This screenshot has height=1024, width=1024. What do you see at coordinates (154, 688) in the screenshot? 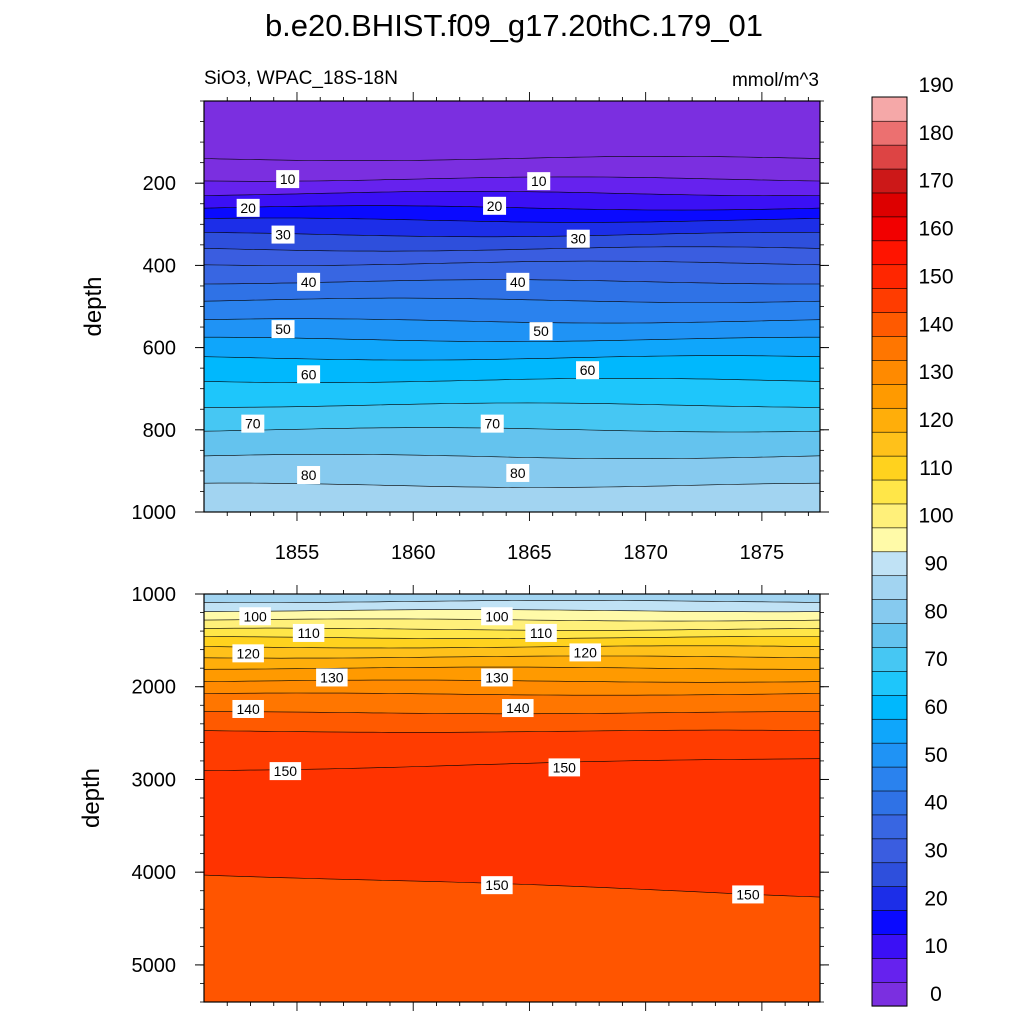
I see `y-tick-label: 2000` at bounding box center [154, 688].